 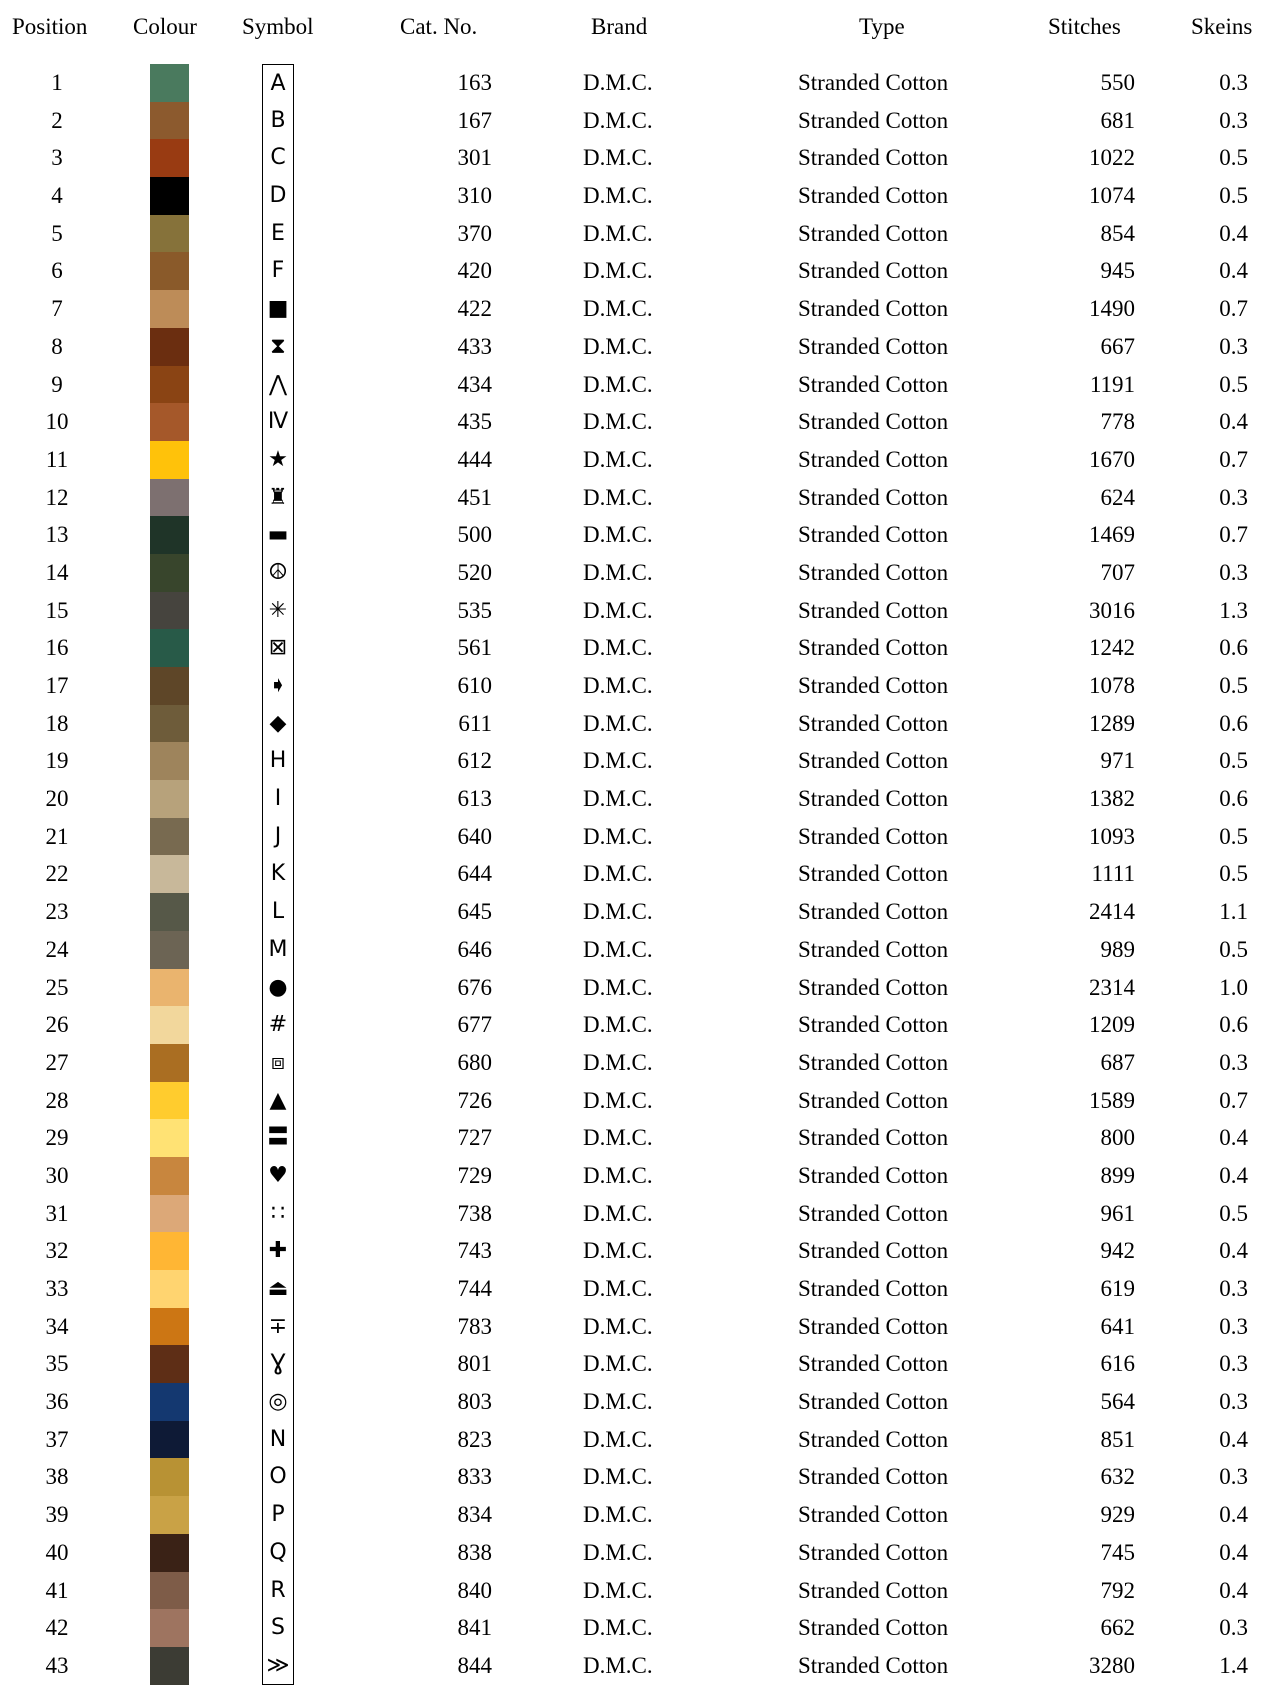 What do you see at coordinates (1233, 309) in the screenshot?
I see `skeins-cell: 0.7` at bounding box center [1233, 309].